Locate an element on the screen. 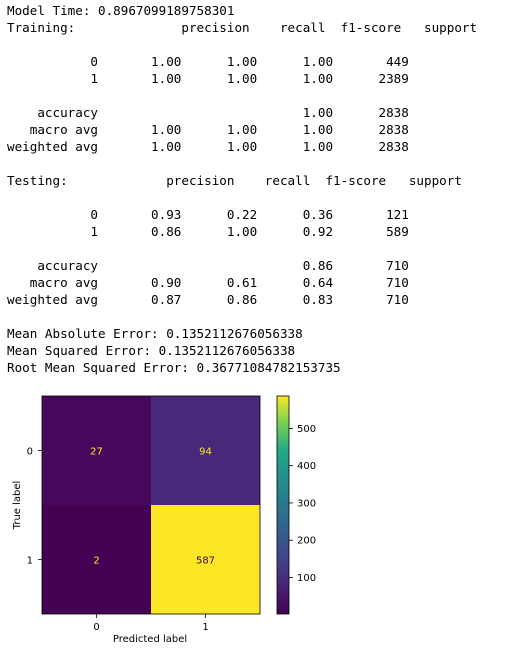 The image size is (507, 652). heatmap-cell-labels: 27 94 2 587 is located at coordinates (152, 507).